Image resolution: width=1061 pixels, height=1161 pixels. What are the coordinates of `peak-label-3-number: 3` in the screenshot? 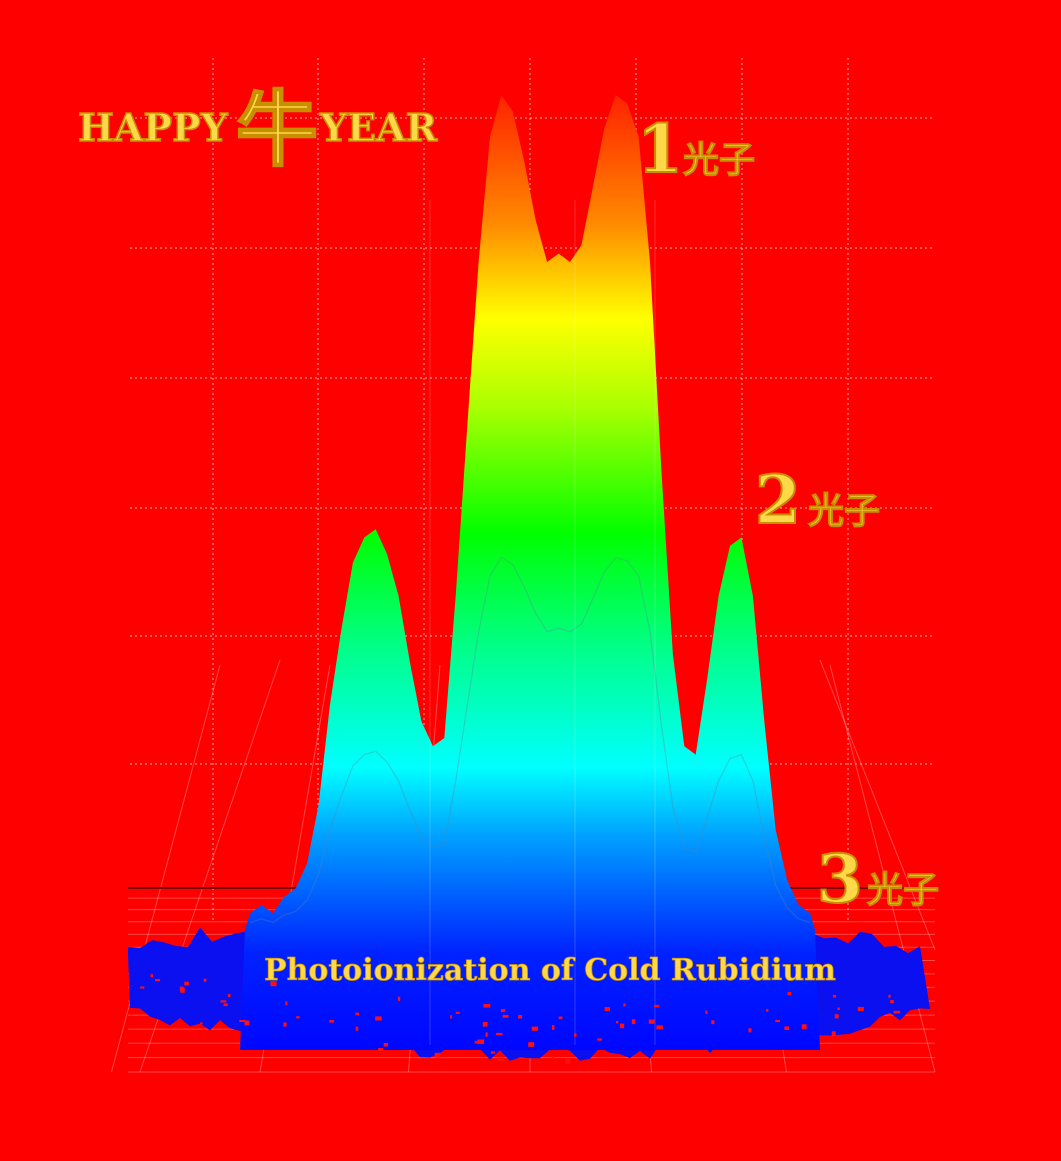 It's located at (840, 879).